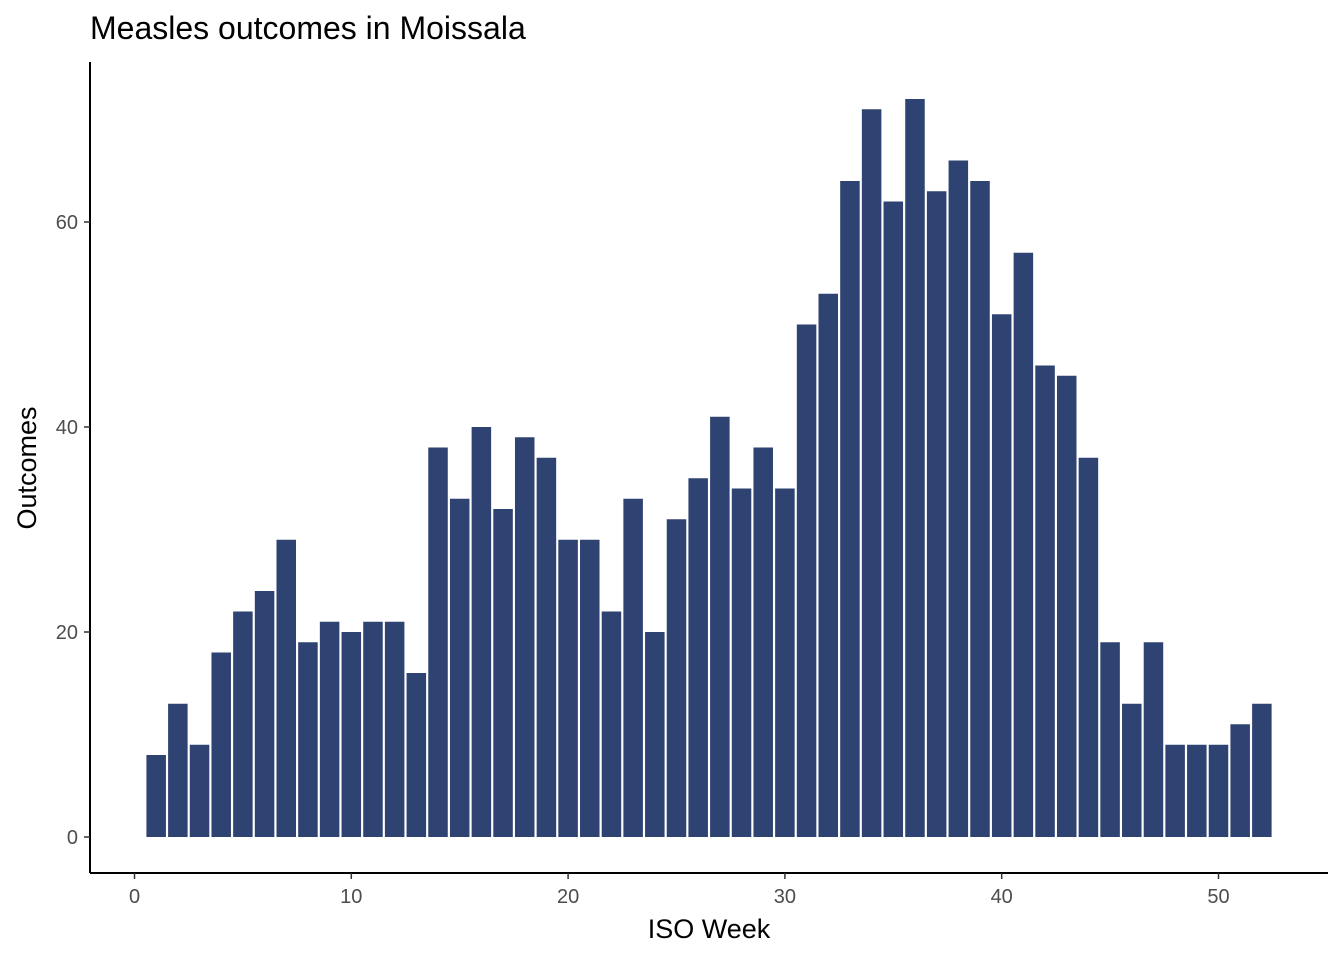 The height and width of the screenshot is (960, 1344). I want to click on x-tick-label: 30, so click(785, 897).